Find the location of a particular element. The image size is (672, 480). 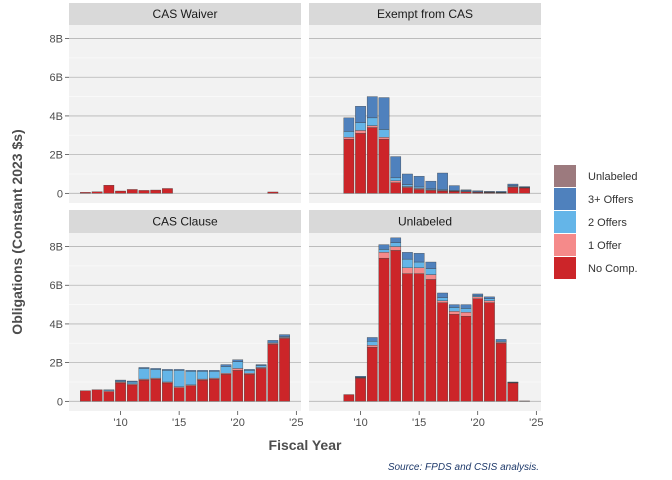

bar-unlabeled-2015-1-offer is located at coordinates (419, 270).